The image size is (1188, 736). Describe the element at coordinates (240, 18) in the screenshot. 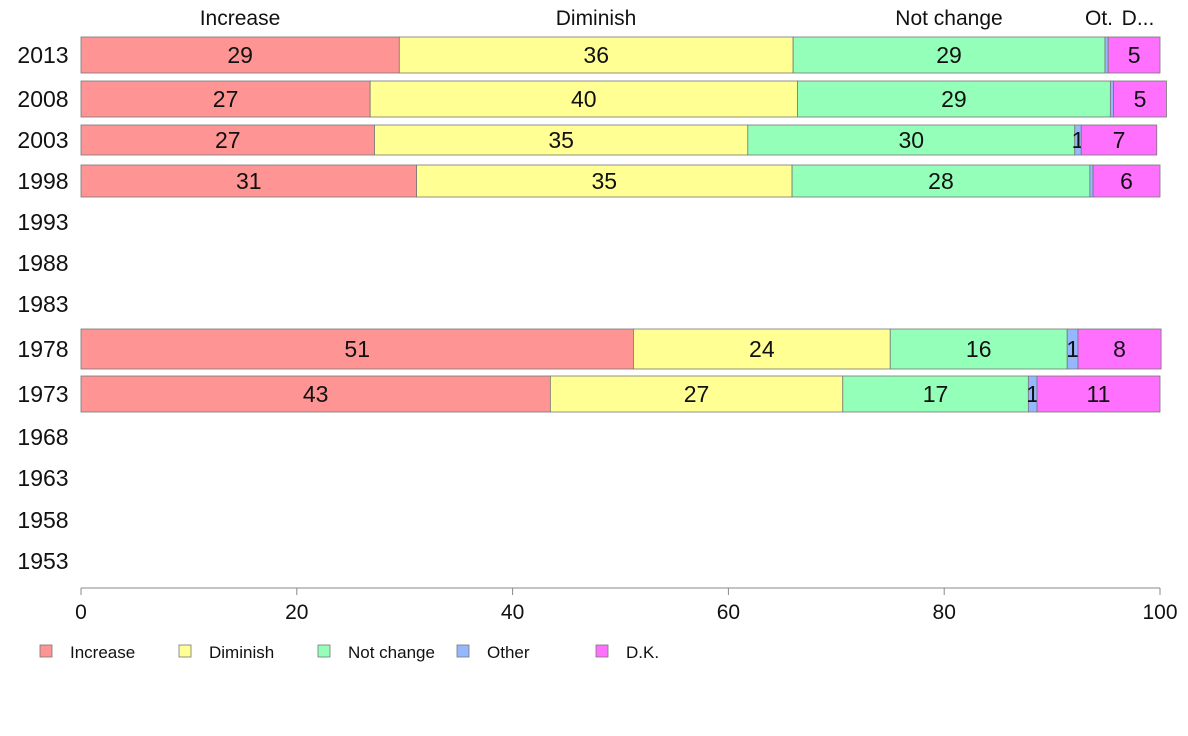

I see `column-header: Increase` at that location.